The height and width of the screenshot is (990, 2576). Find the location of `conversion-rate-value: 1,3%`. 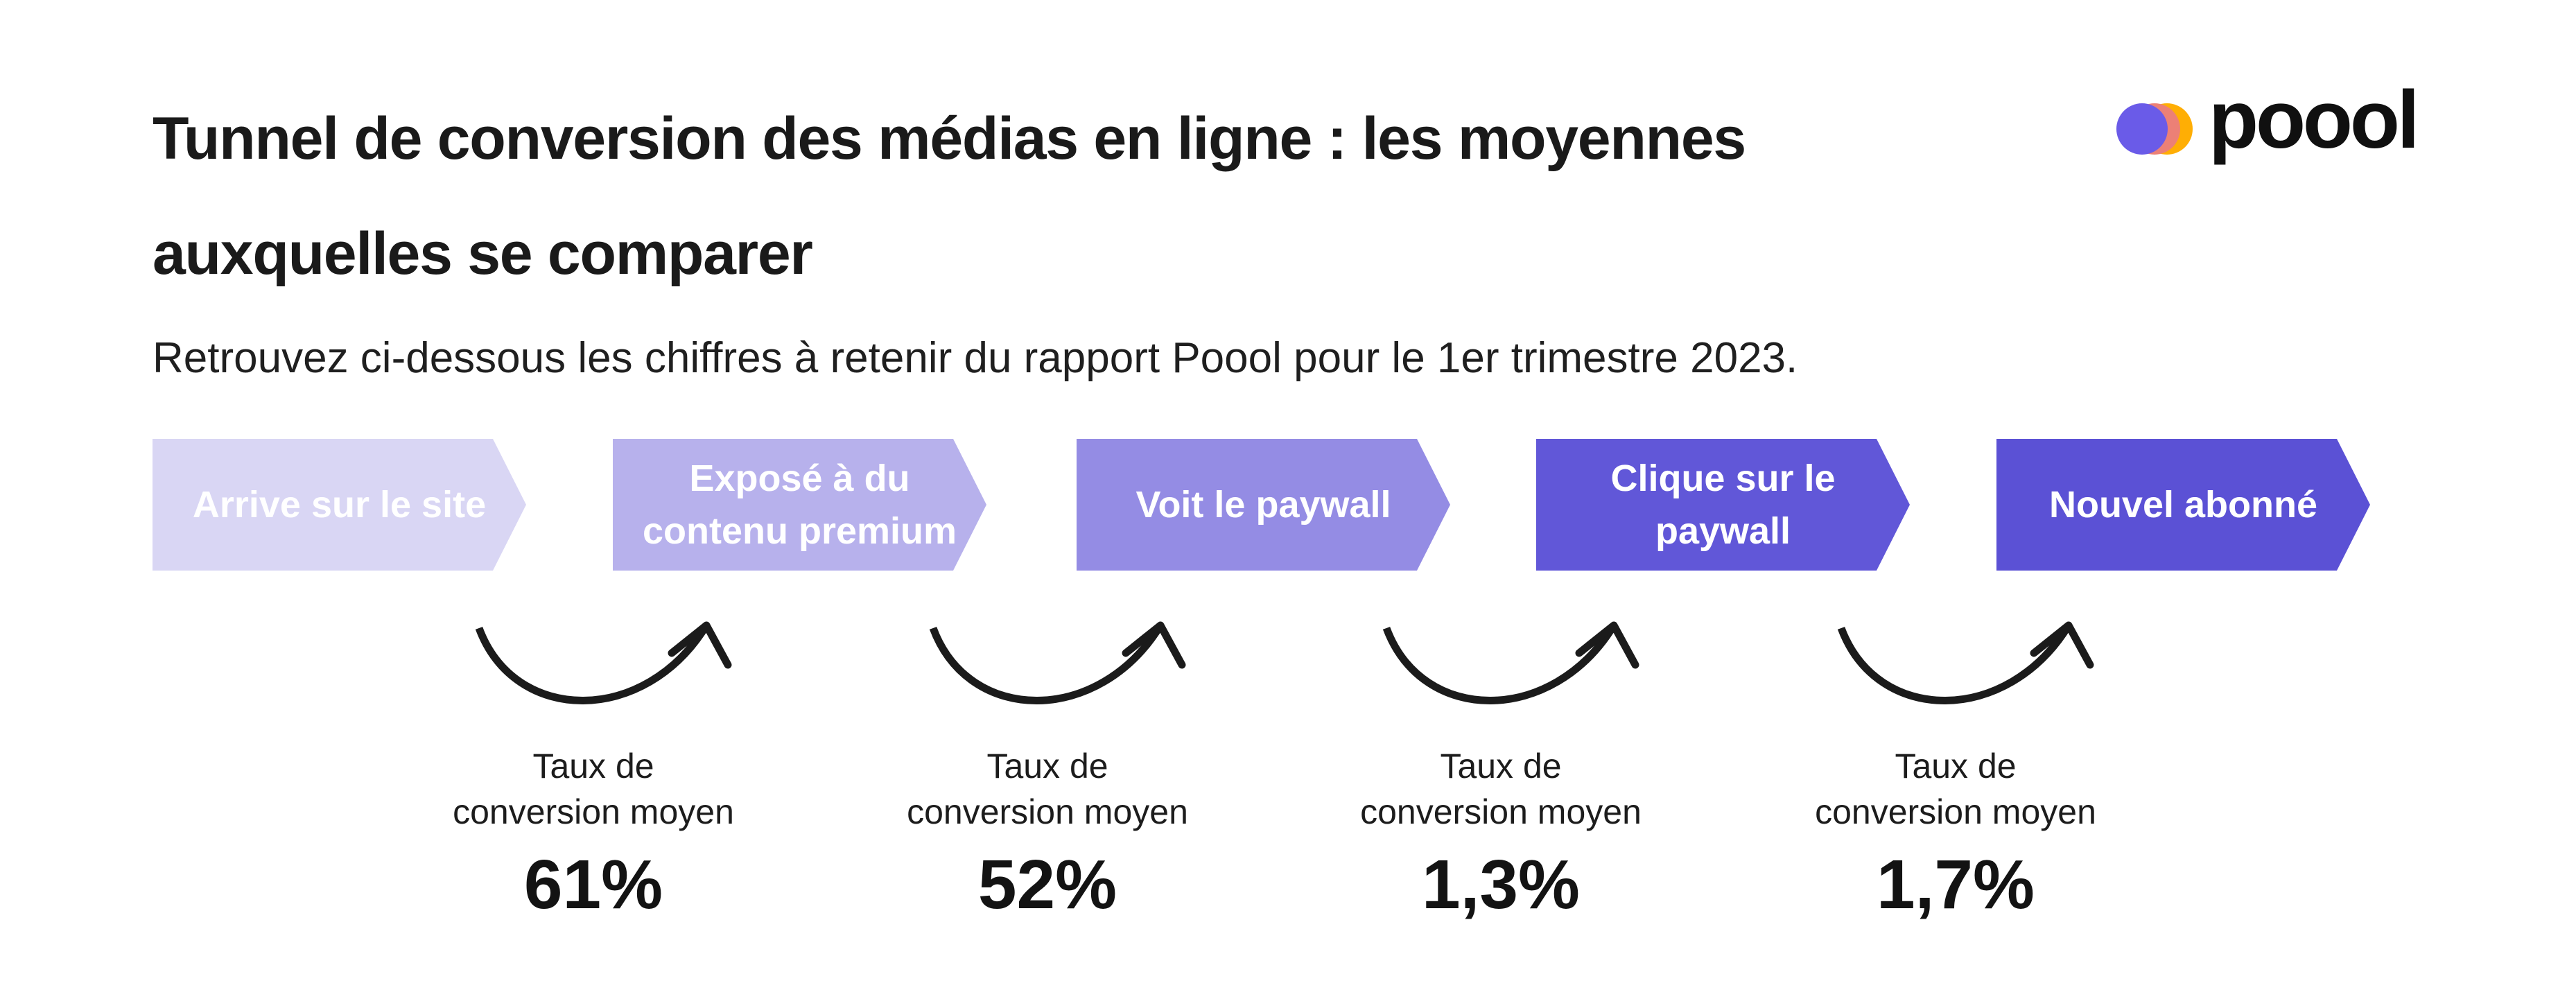

conversion-rate-value: 1,3% is located at coordinates (1501, 884).